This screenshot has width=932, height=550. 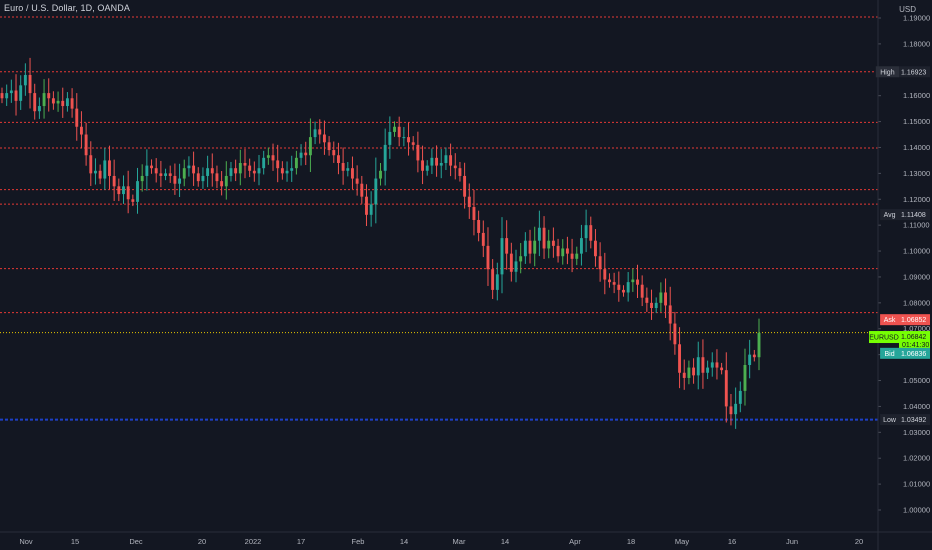 I want to click on x-tick-label: Dec, so click(x=136, y=541).